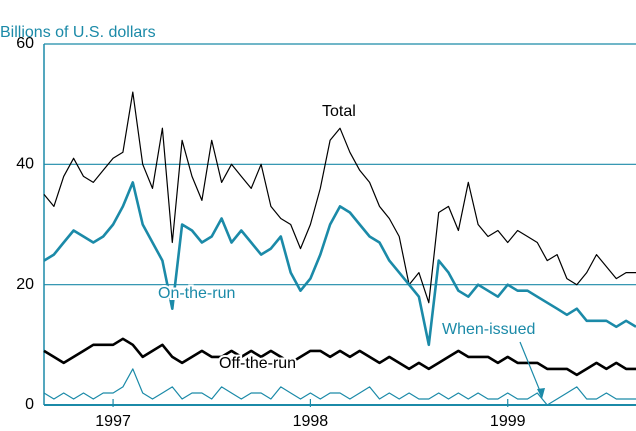  Describe the element at coordinates (488, 329) in the screenshot. I see `series-label: When-issued` at that location.